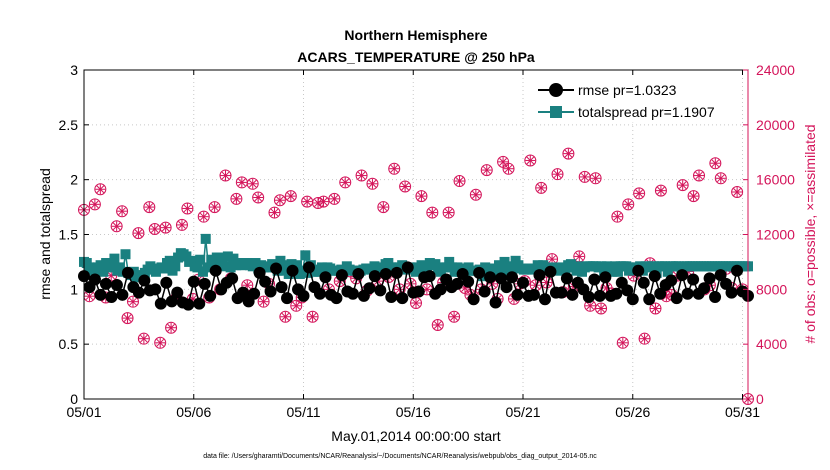  Describe the element at coordinates (69, 125) in the screenshot. I see `y-left-tick-label: 2.5` at that location.